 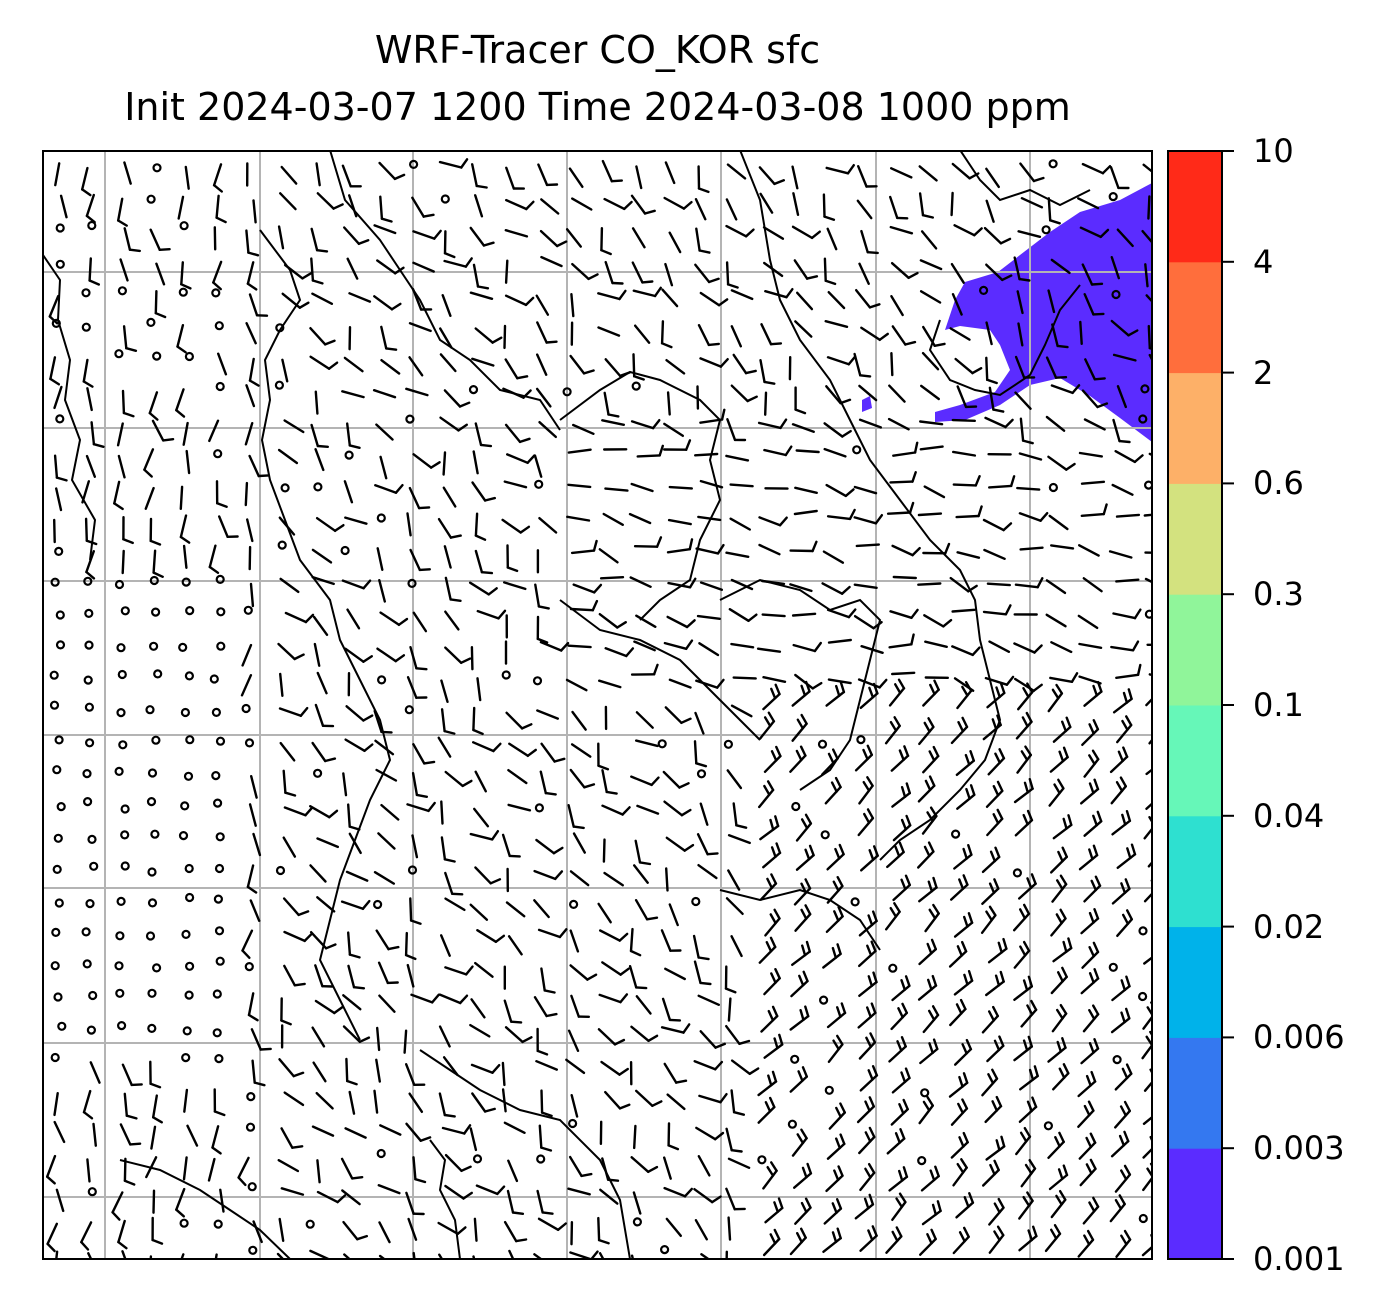 What do you see at coordinates (1289, 815) in the screenshot?
I see `colorbar-tick-label: 0.04` at bounding box center [1289, 815].